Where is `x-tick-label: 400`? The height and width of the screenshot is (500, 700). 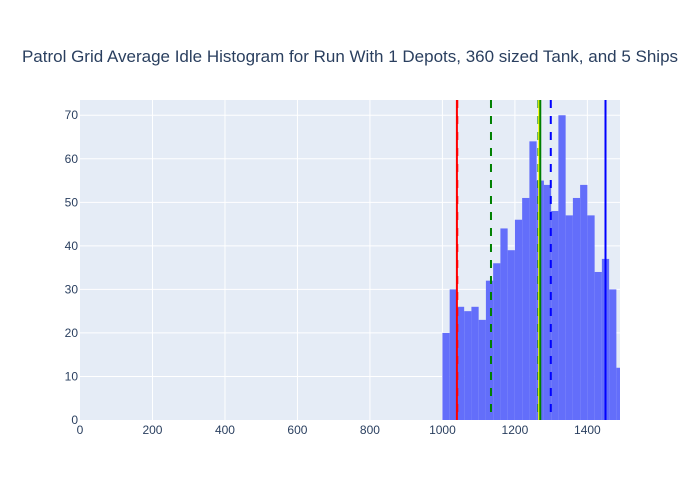
x-tick-label: 400 is located at coordinates (225, 430).